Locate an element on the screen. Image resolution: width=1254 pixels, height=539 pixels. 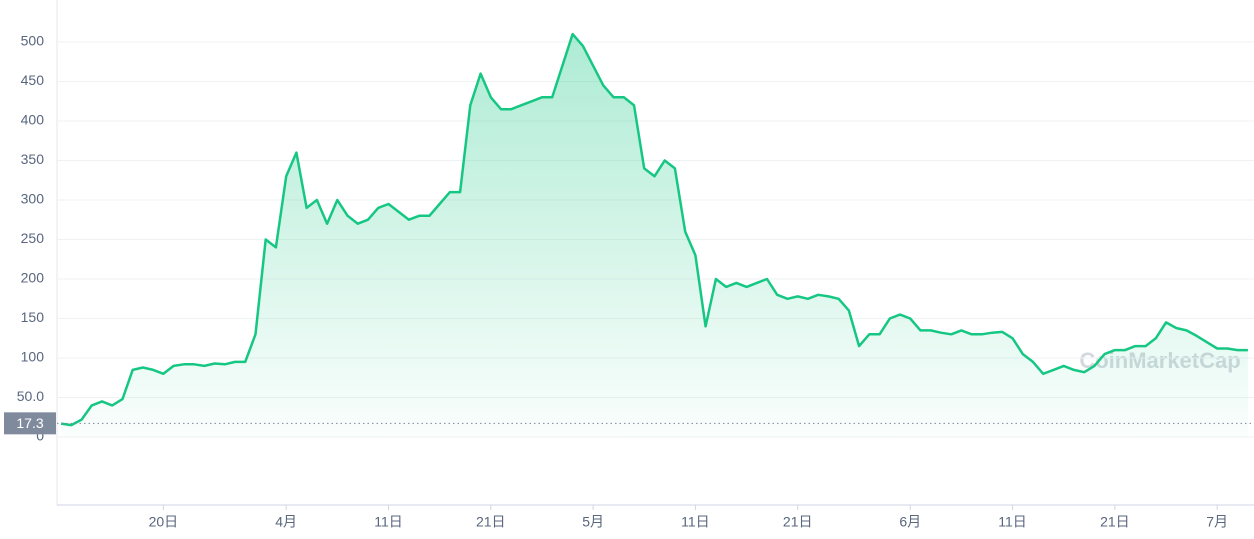
x-tick-label: 20日 is located at coordinates (164, 522).